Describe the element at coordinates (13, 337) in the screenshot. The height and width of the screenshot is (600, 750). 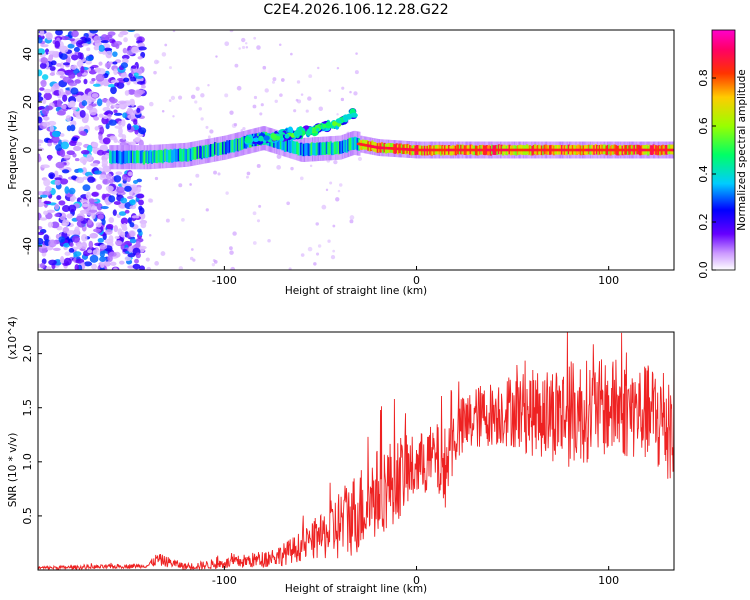
I see `snr-y-multiplier: (x10^4)` at that location.